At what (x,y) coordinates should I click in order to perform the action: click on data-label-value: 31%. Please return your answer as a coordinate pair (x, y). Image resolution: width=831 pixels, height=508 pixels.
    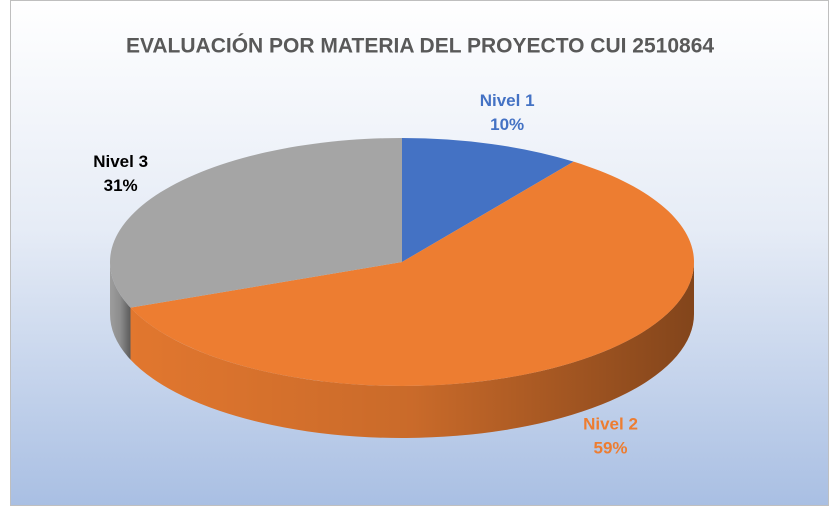
    Looking at the image, I should click on (121, 185).